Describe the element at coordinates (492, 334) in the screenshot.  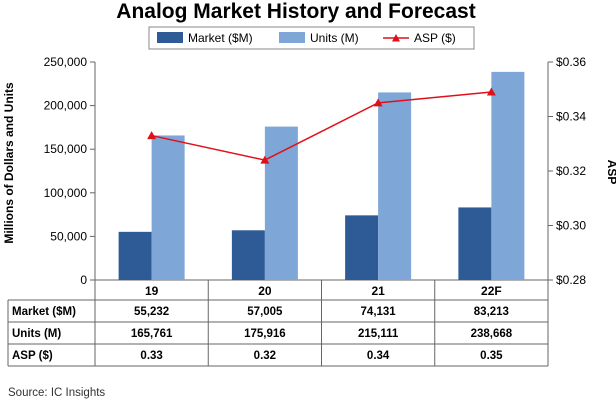
I see `table-cell: 238,668` at that location.